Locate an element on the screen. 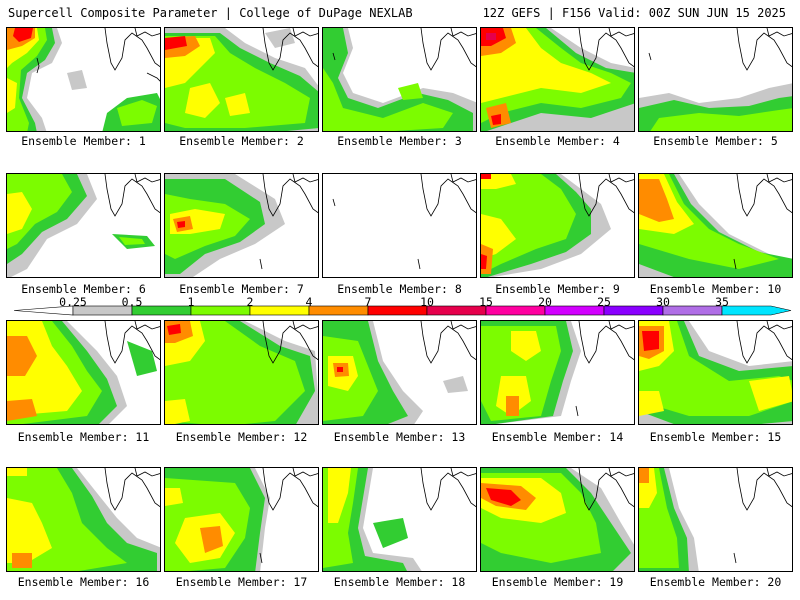 This screenshot has height=600, width=800. colorbar-tick-label: 30 is located at coordinates (663, 302).